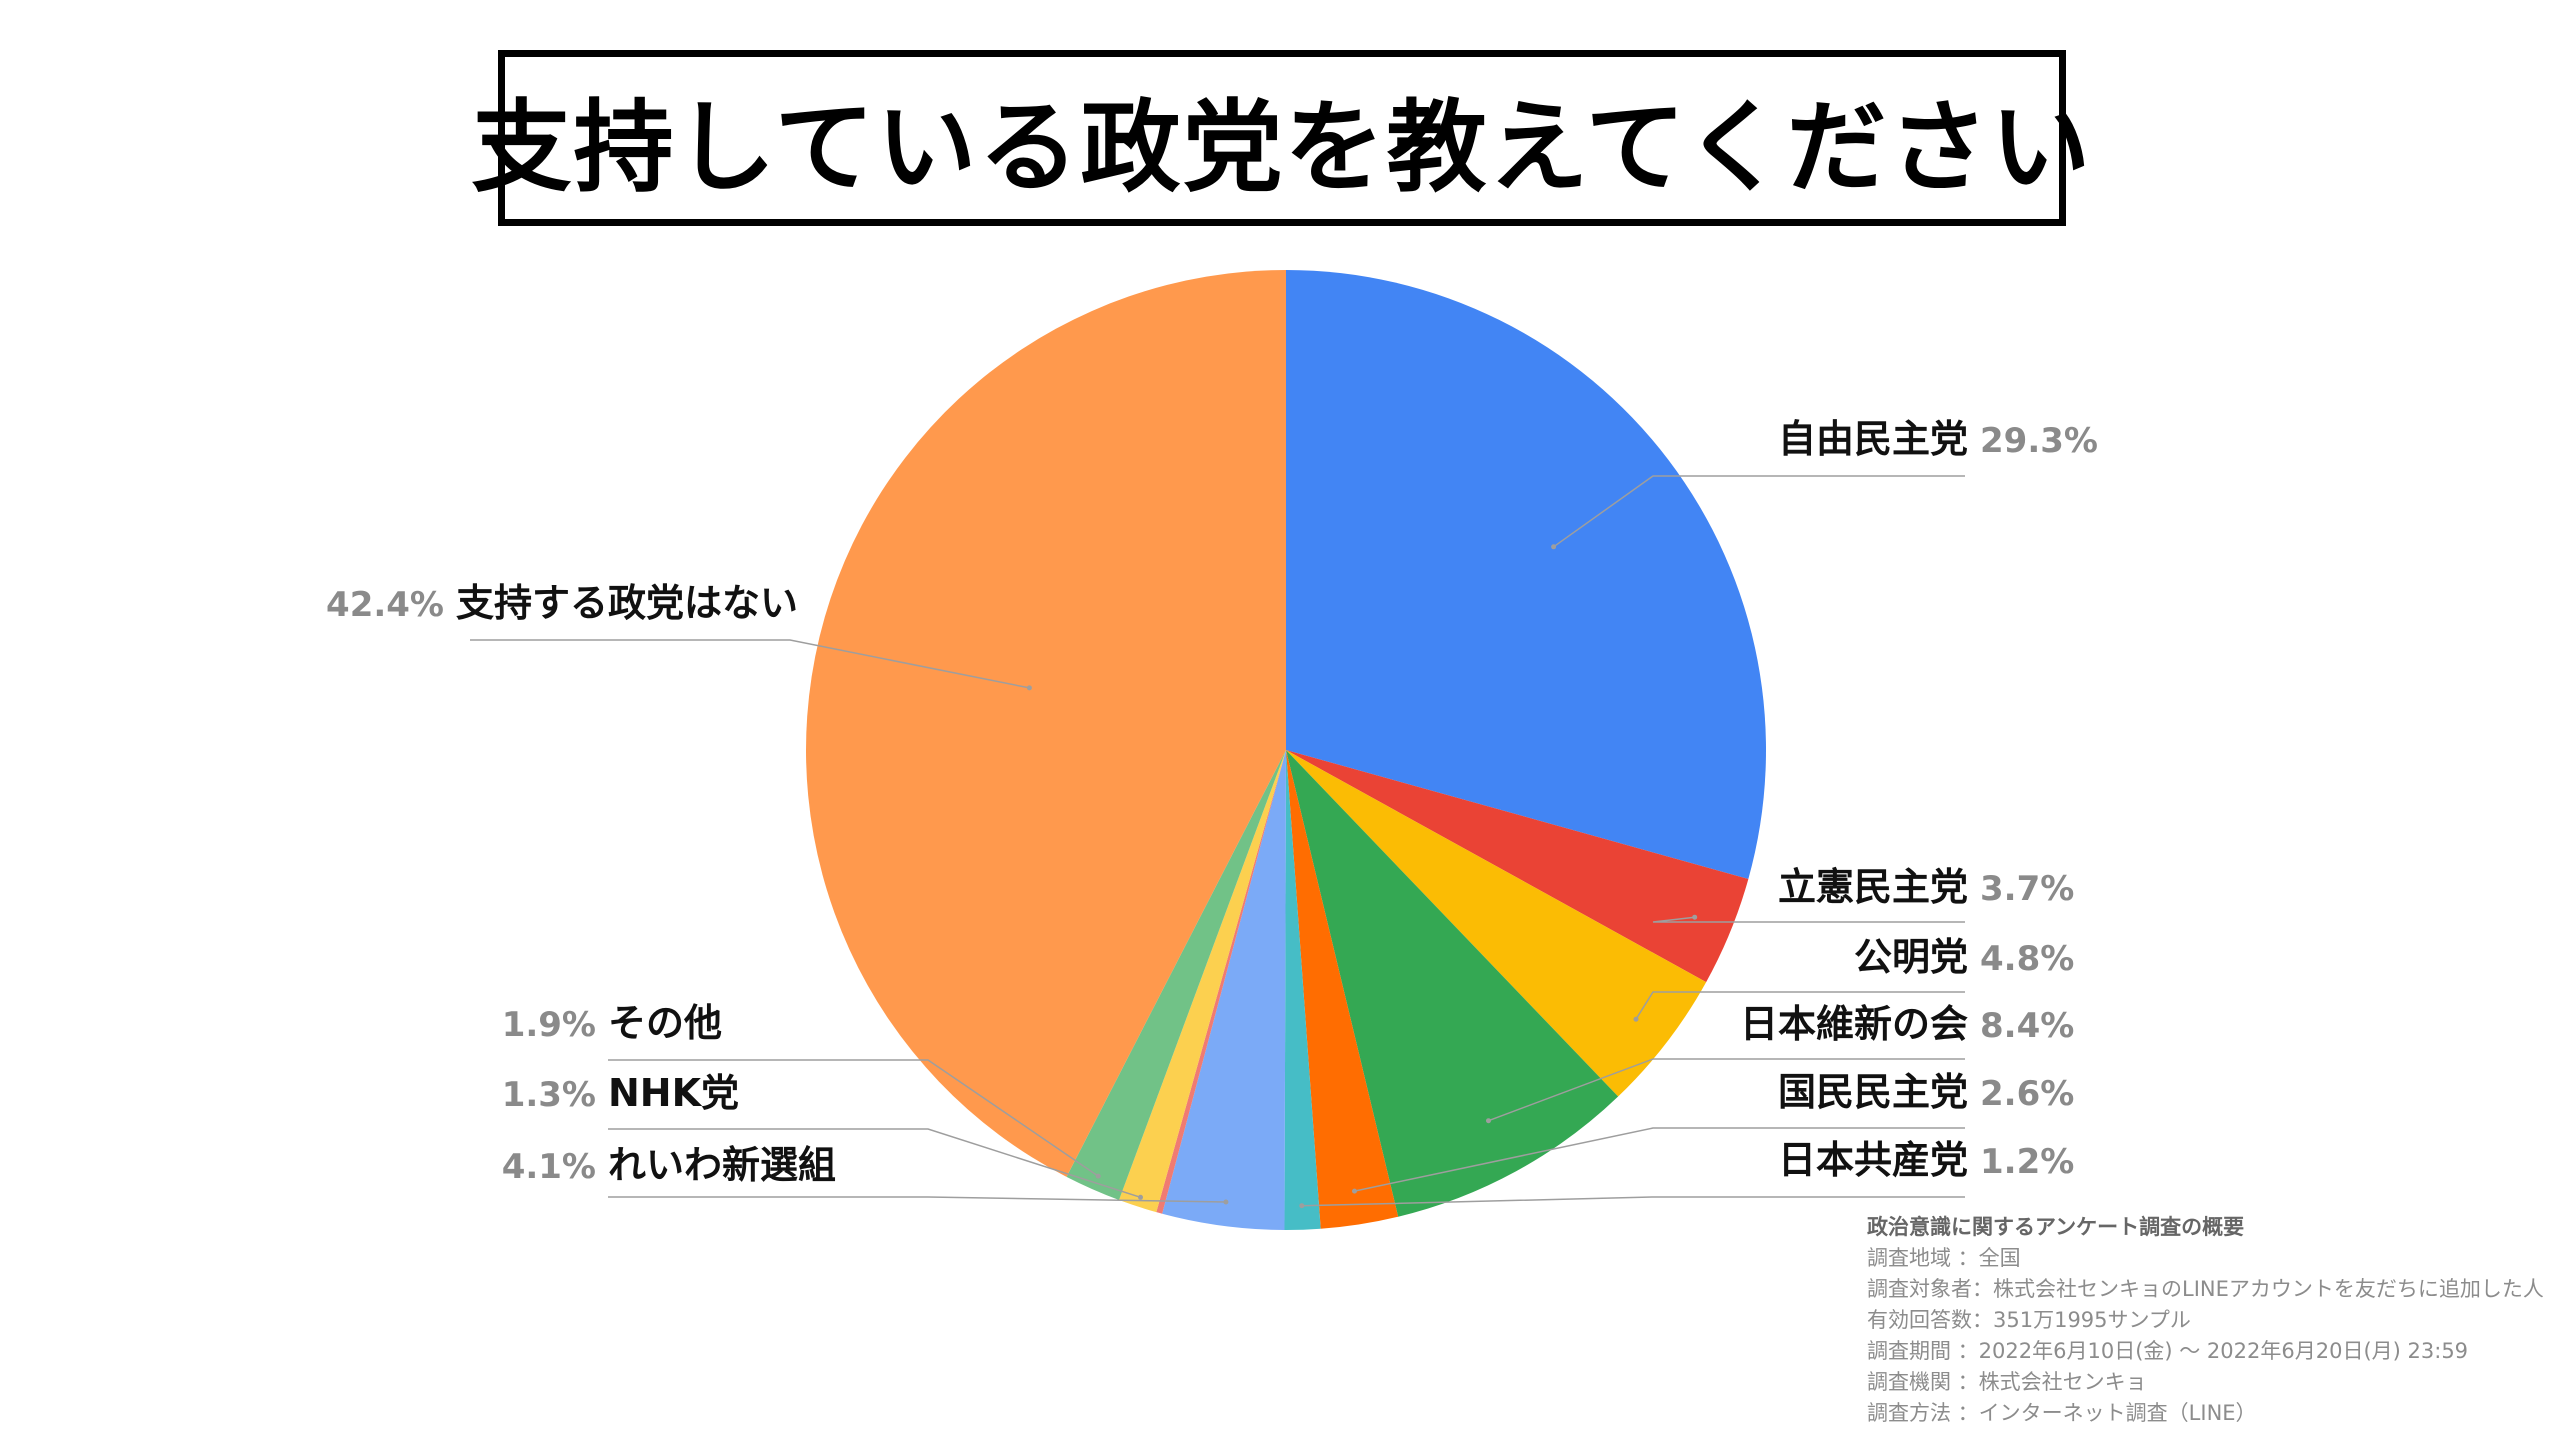  Describe the element at coordinates (2027, 959) in the screenshot. I see `slice-percent-label-2: 4.8%` at that location.